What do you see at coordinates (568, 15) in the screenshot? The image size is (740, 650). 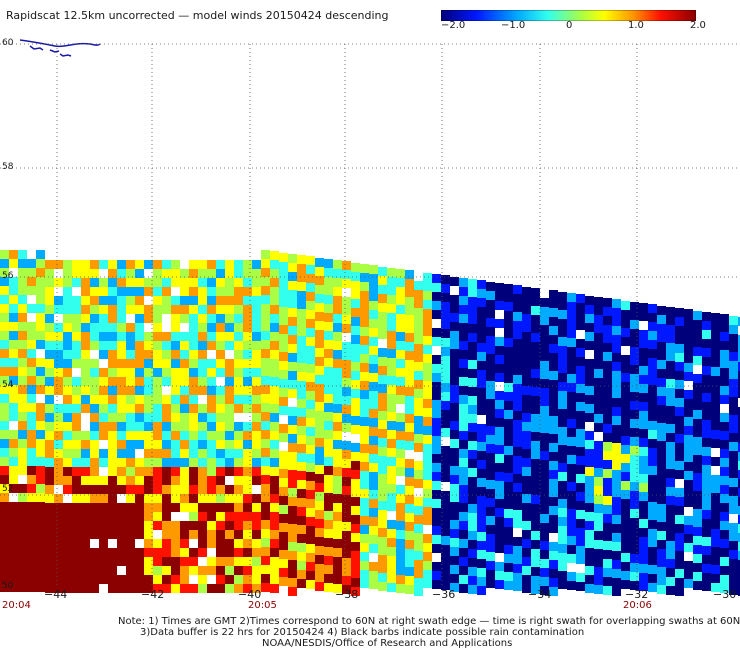 I see `colorbar` at bounding box center [568, 15].